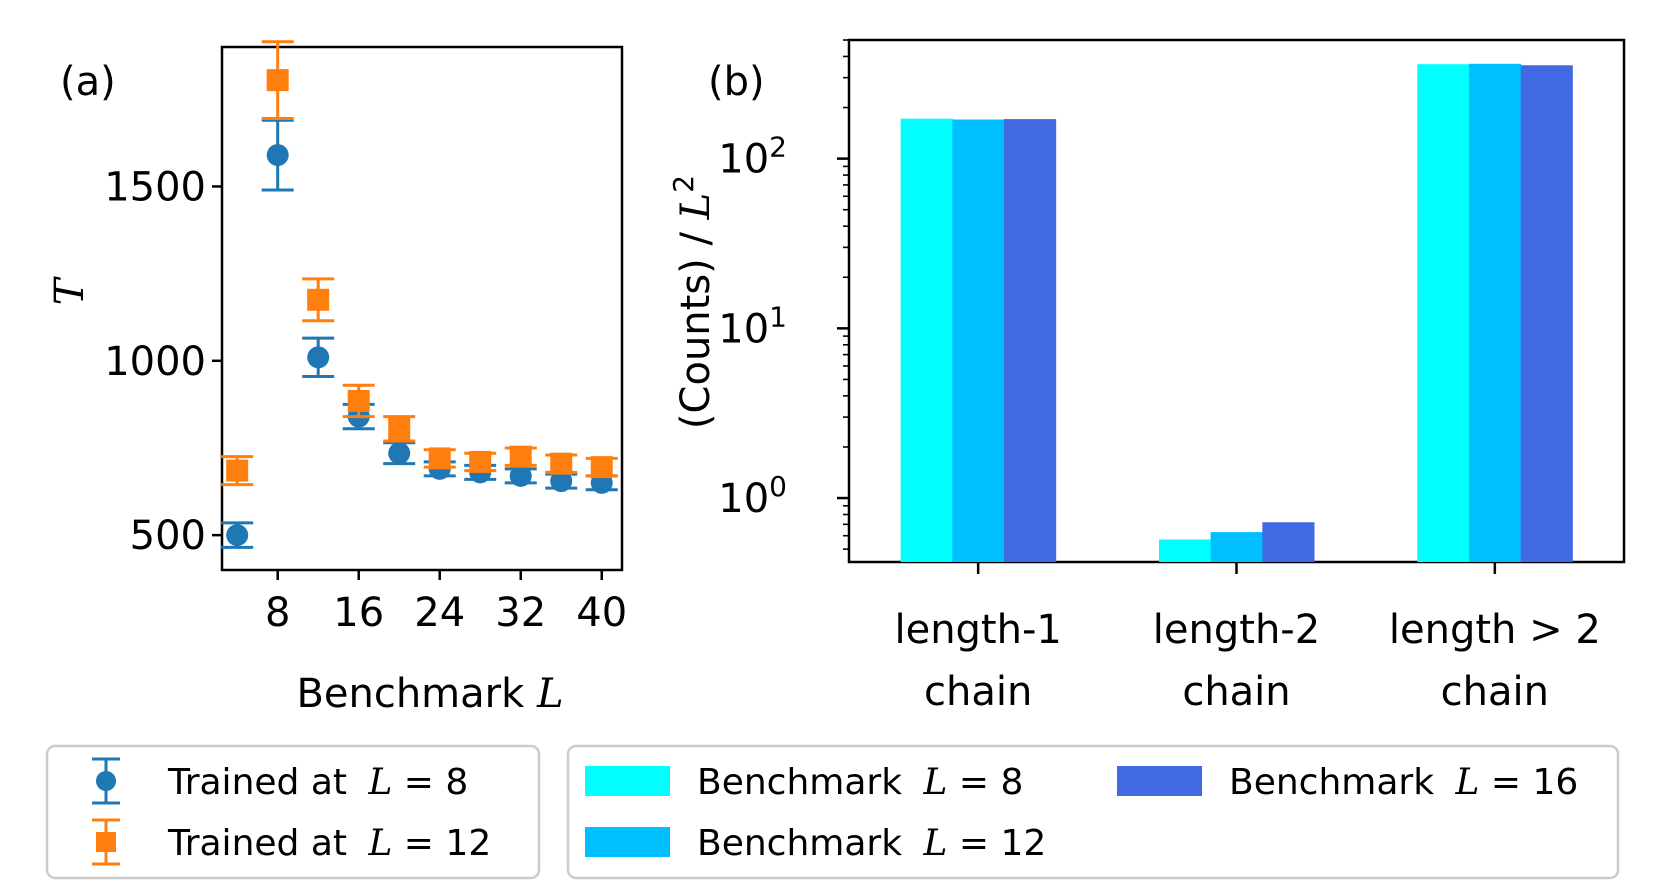  I want to click on panel-b-y-tick-label: 10², so click(752, 157).